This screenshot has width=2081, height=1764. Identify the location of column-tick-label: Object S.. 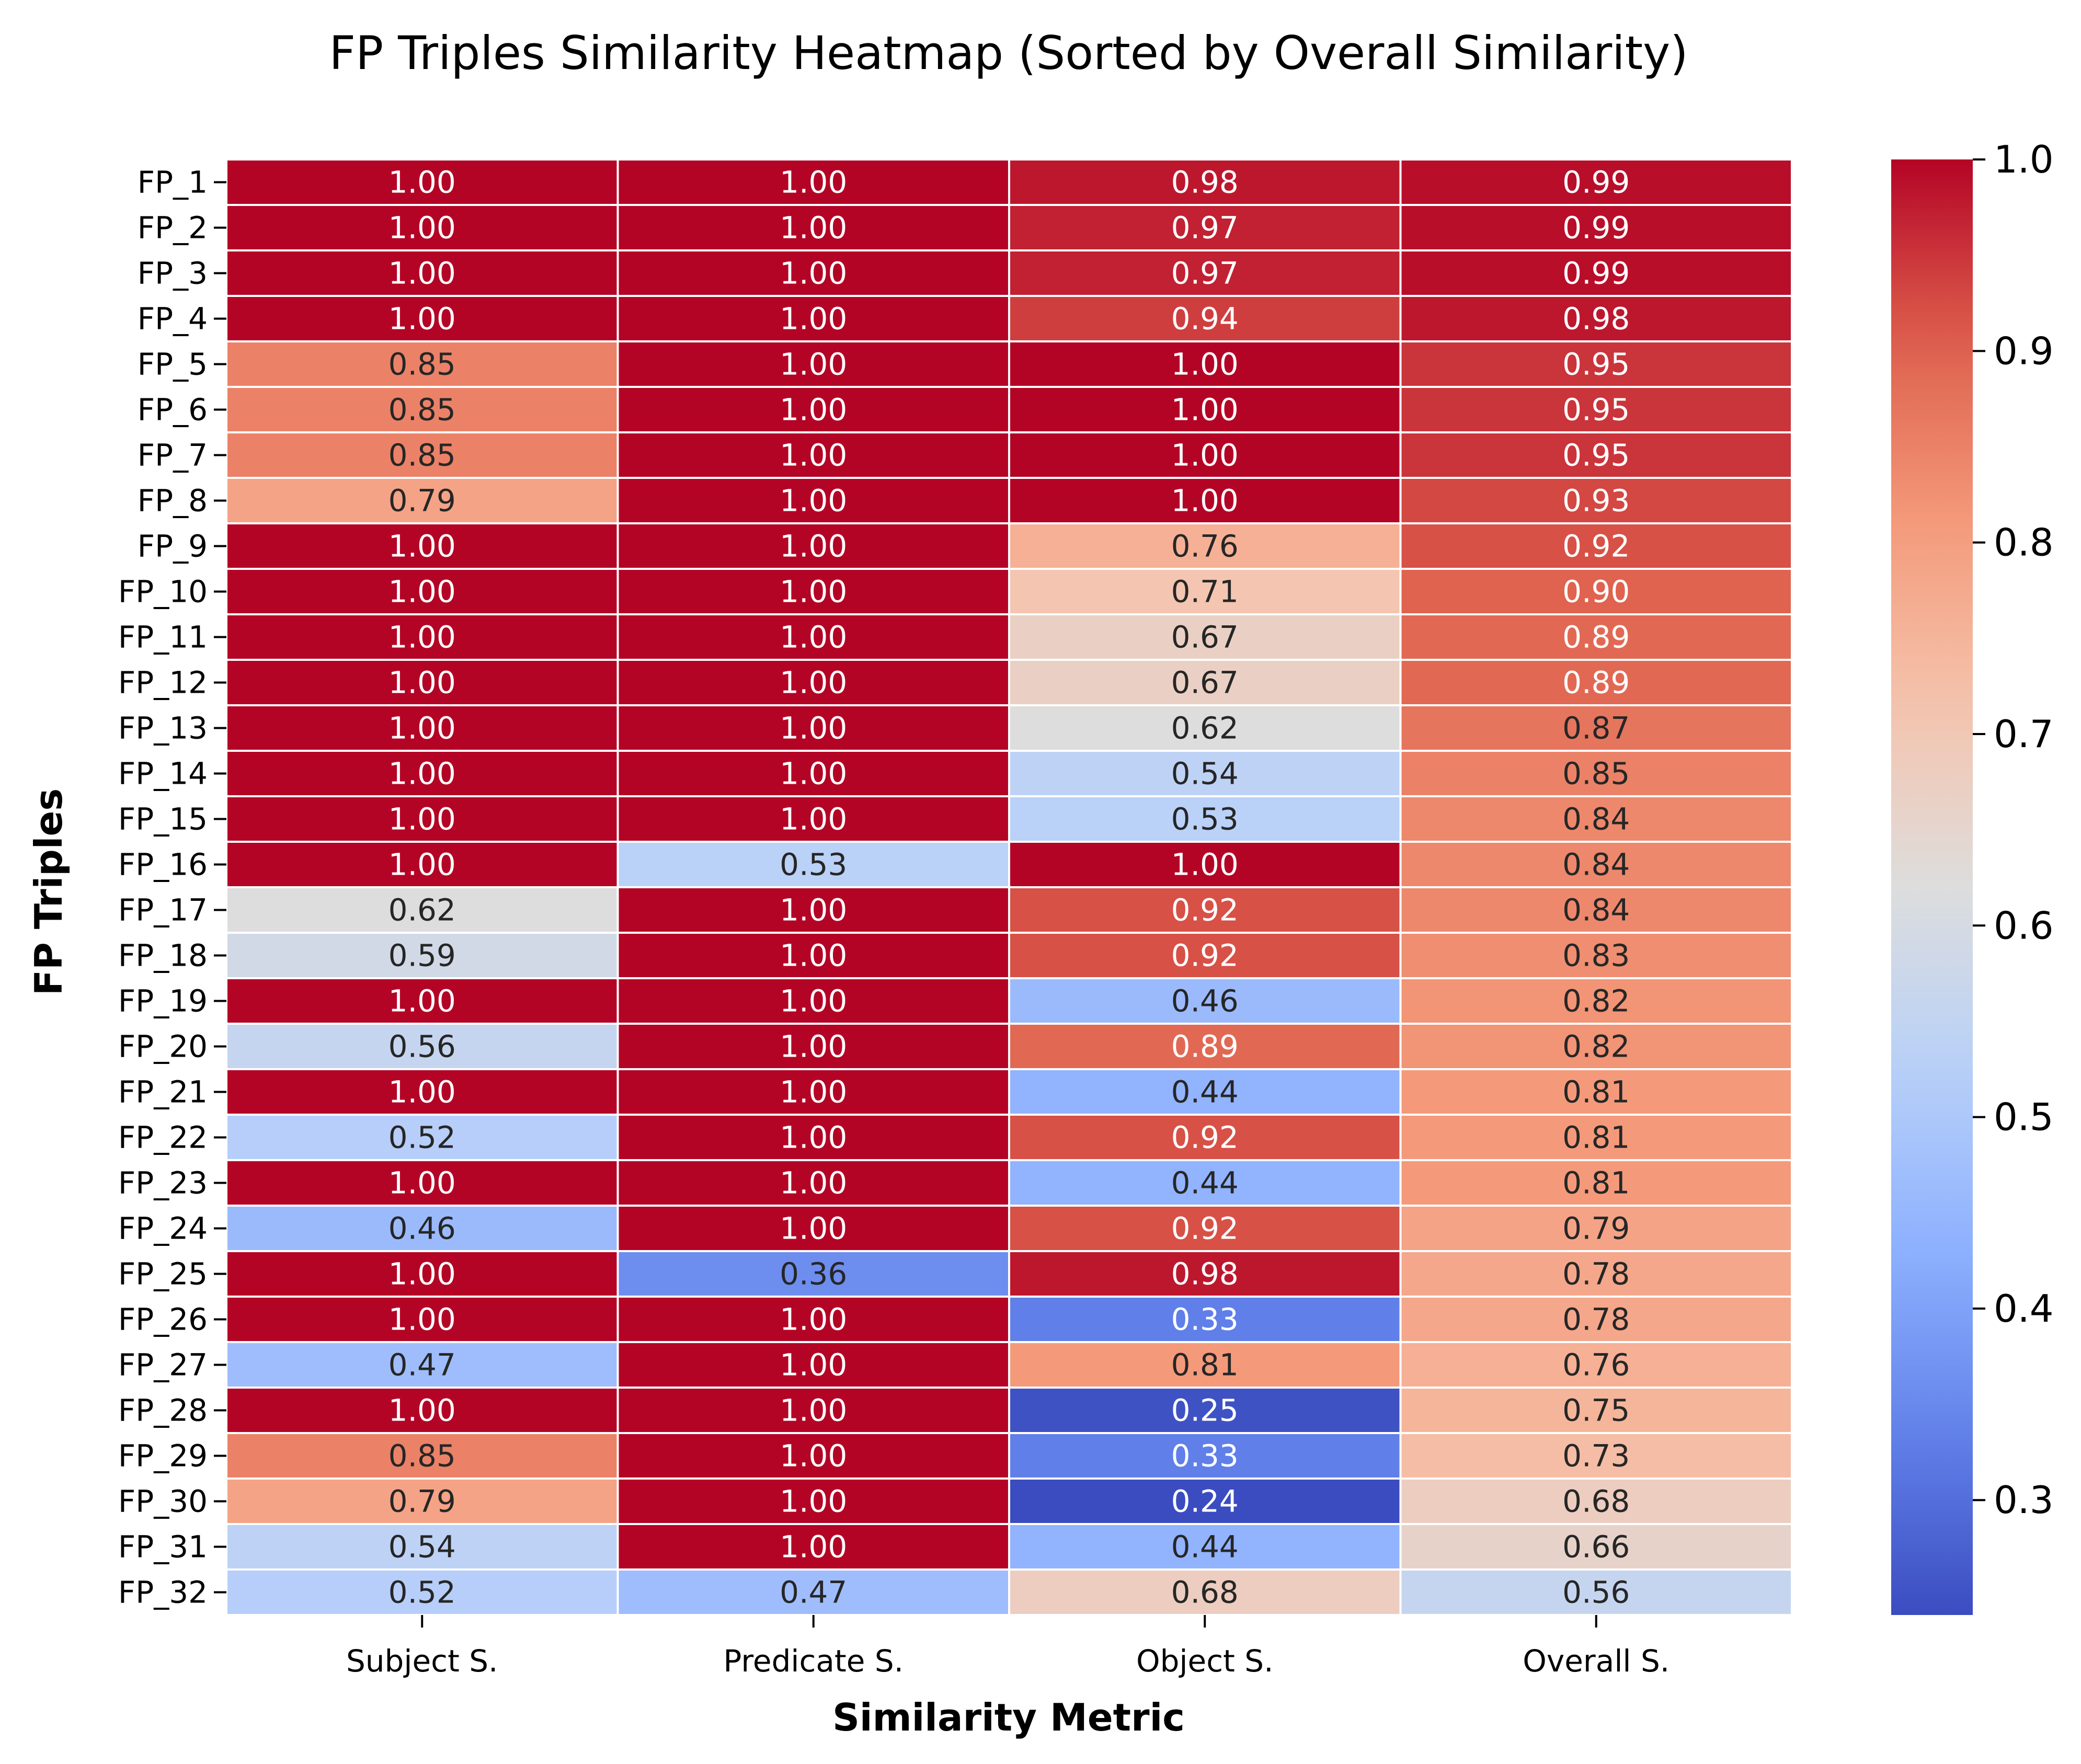
(1205, 1661).